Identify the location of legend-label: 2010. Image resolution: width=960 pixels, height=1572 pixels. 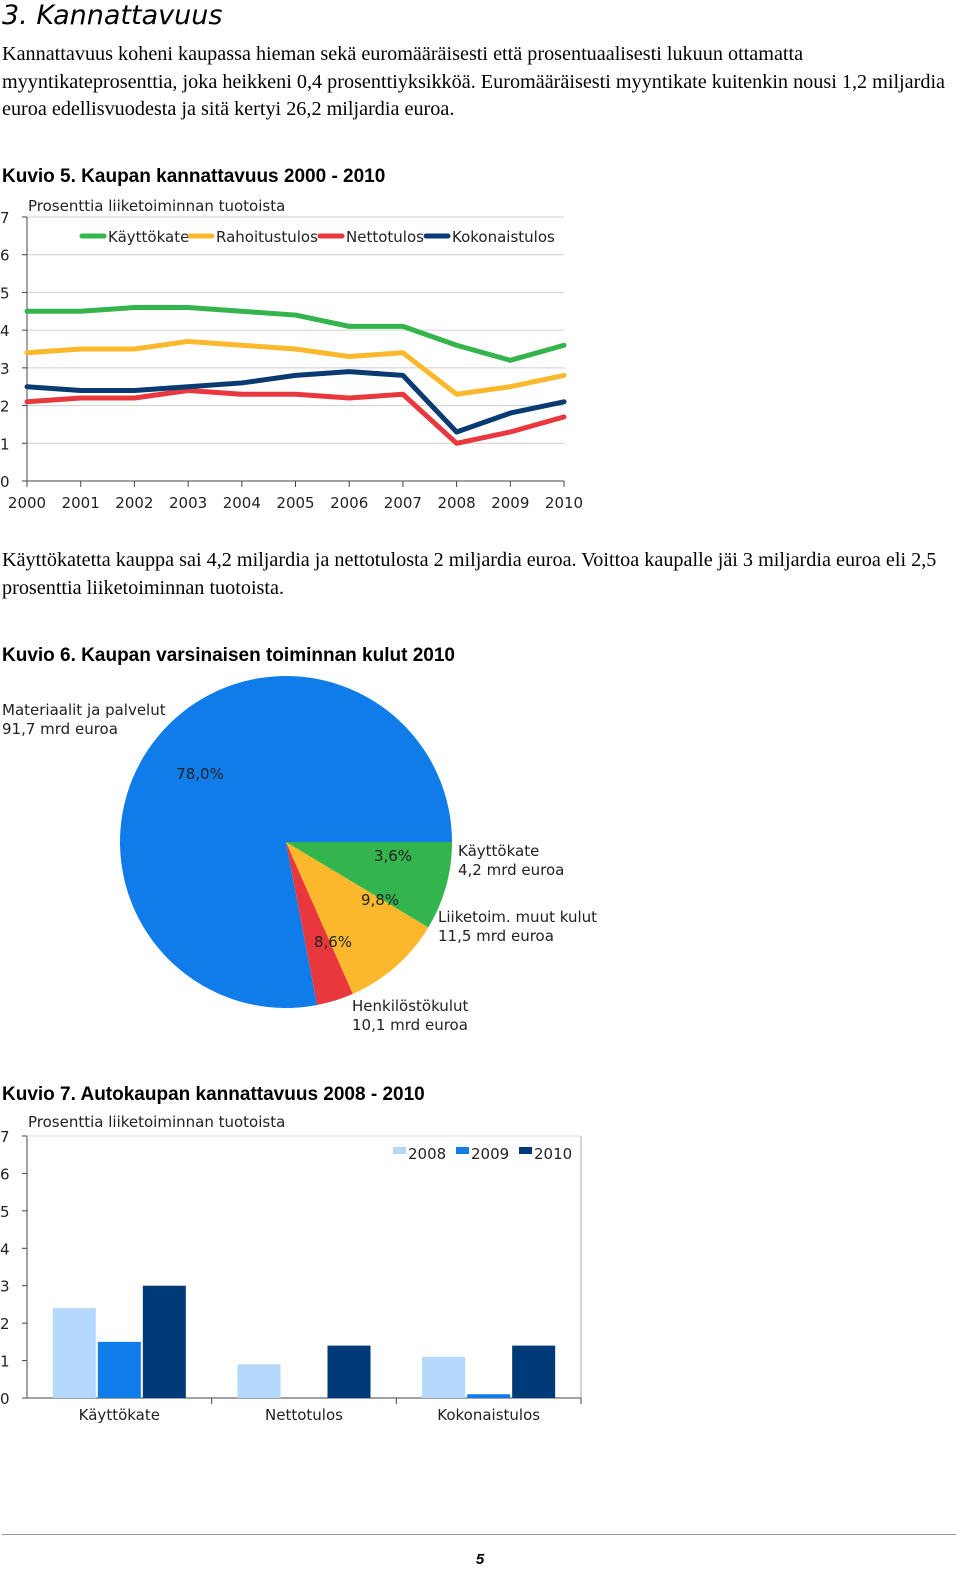
(553, 1154).